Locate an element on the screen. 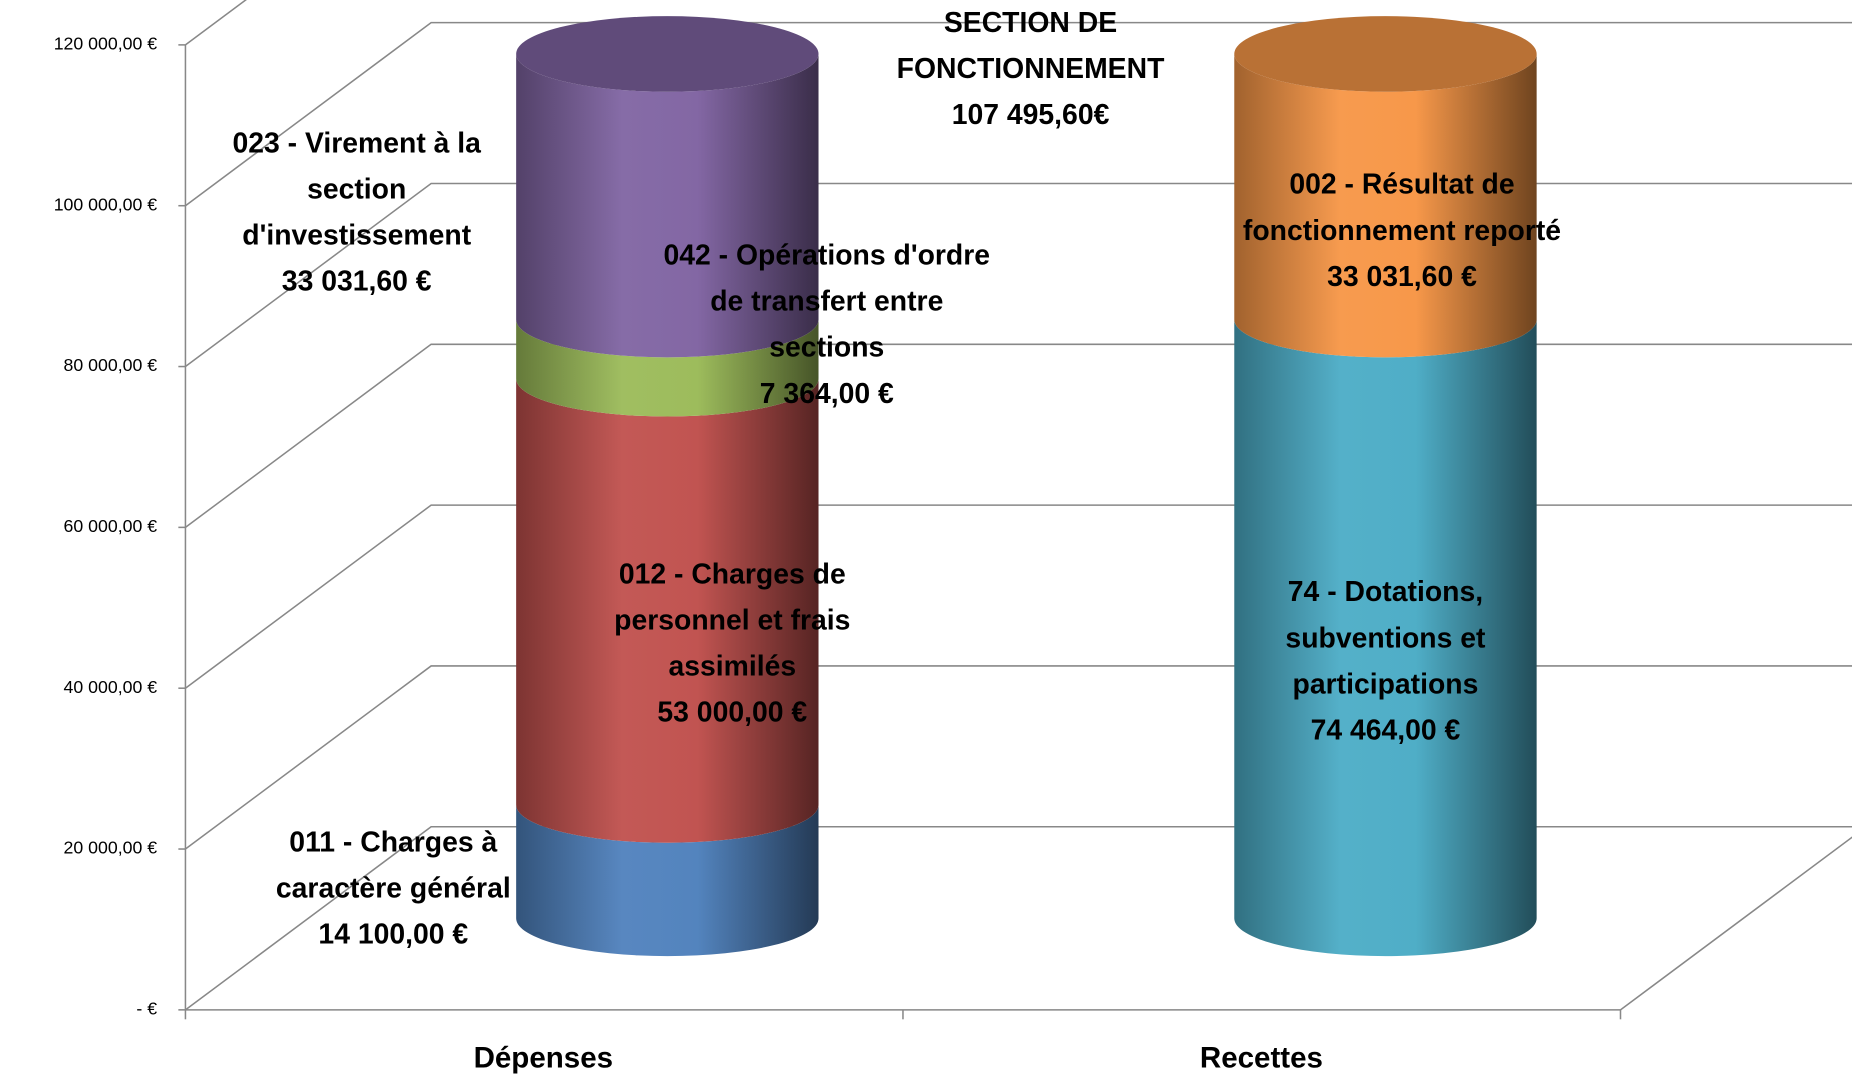  chart-title: SECTION DE FONCTIONNEMENT is located at coordinates (1030, 46).